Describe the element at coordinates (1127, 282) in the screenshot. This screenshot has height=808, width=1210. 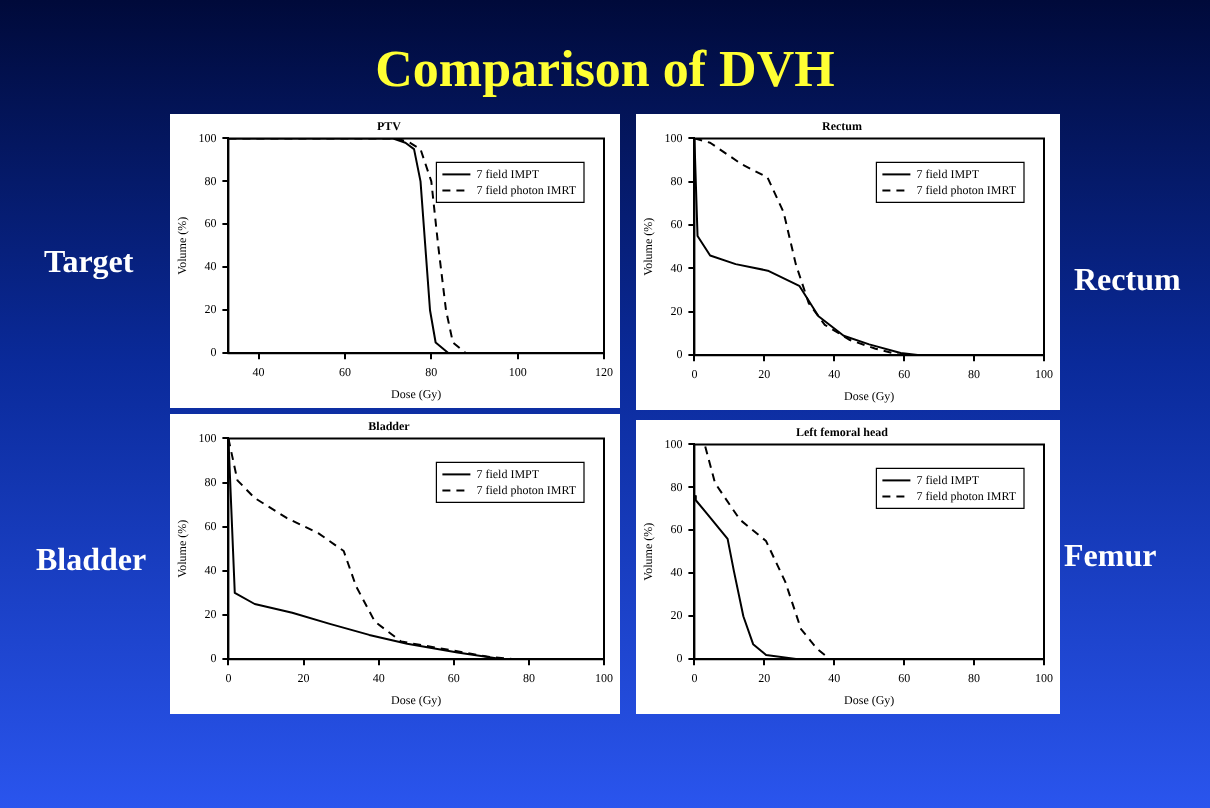
I see `text: Rectum` at that location.